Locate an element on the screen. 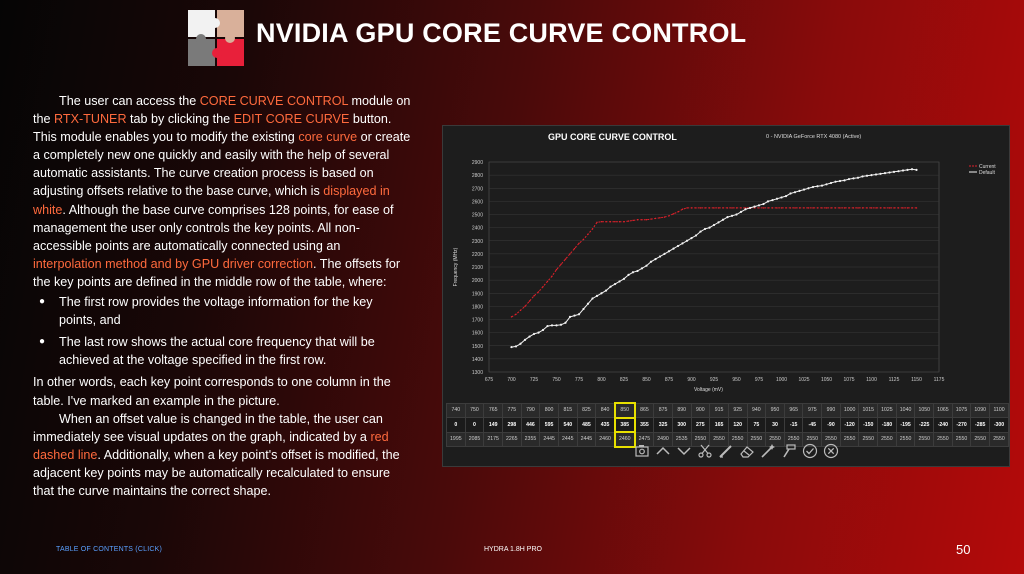 Image resolution: width=1024 pixels, height=574 pixels. paragraph-text: module on the is located at coordinates (222, 110).